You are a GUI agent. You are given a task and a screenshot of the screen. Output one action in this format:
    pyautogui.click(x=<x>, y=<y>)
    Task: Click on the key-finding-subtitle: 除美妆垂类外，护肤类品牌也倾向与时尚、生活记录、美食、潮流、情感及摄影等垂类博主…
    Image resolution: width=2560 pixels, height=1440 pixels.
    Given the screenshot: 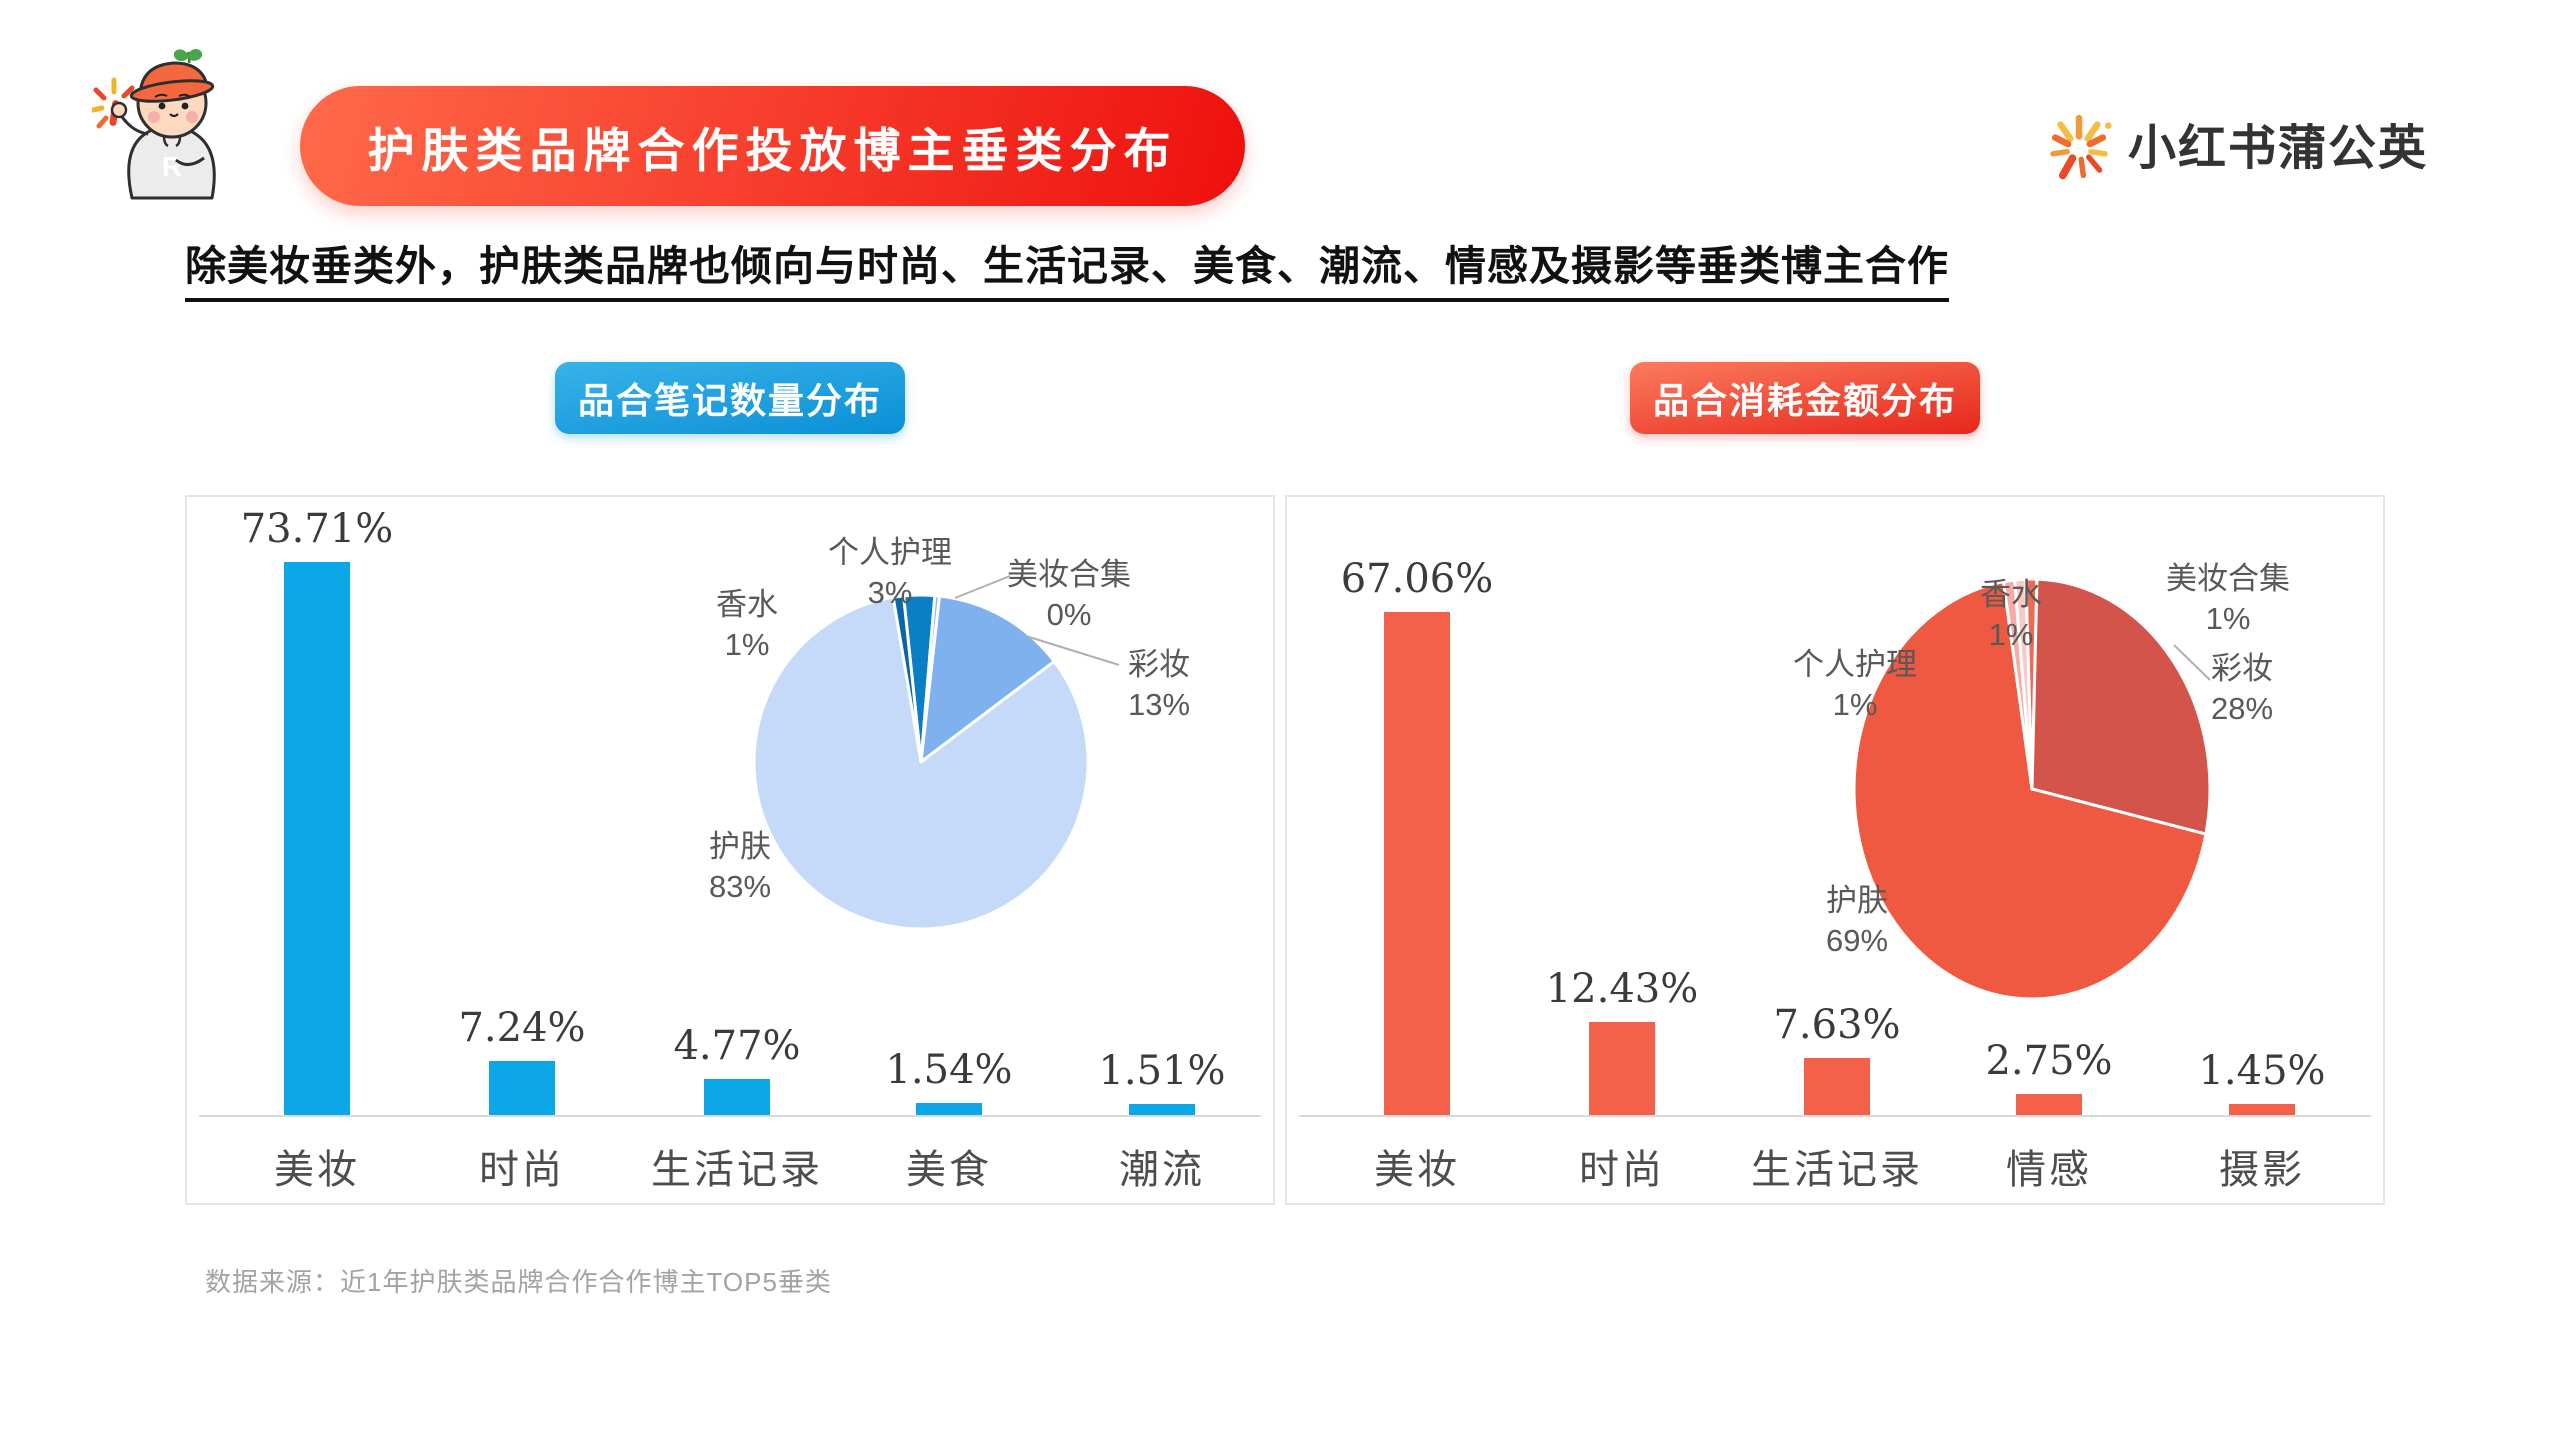 What is the action you would take?
    pyautogui.click(x=1067, y=267)
    